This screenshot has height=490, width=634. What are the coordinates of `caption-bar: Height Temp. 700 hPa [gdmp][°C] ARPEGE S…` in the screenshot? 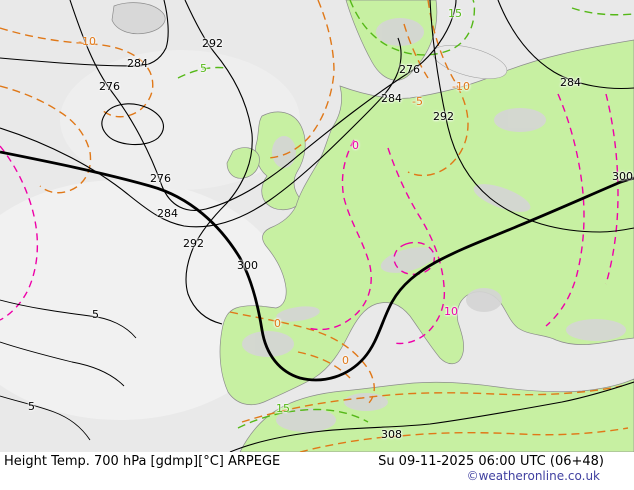 It's located at (317, 471).